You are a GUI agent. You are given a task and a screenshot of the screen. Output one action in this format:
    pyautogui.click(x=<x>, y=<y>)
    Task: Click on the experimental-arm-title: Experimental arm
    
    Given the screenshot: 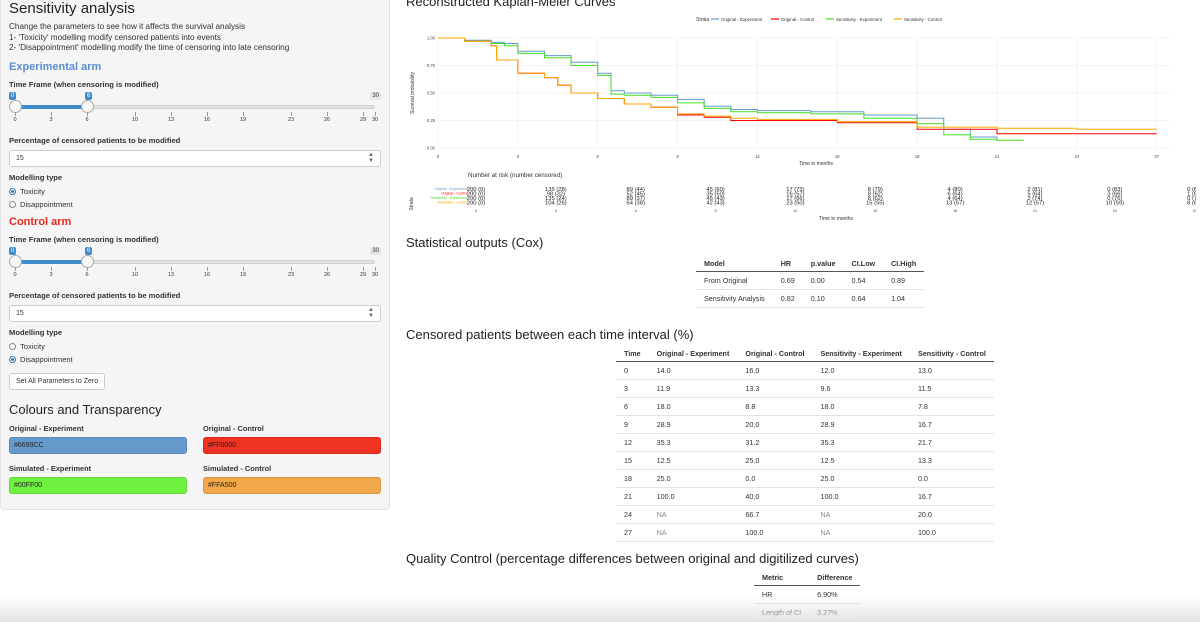 What is the action you would take?
    pyautogui.click(x=55, y=66)
    